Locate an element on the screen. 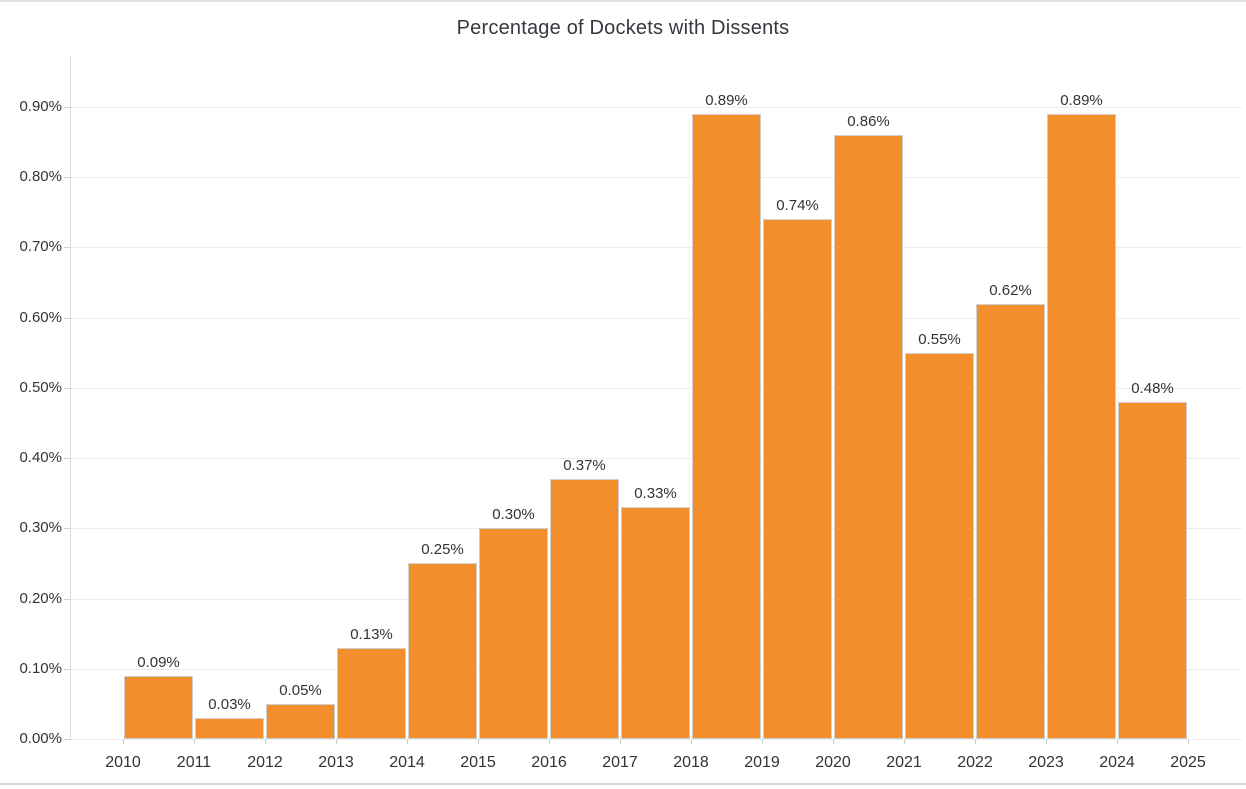 The width and height of the screenshot is (1246, 789). y-axis-tick-label: 0.90% is located at coordinates (40, 106).